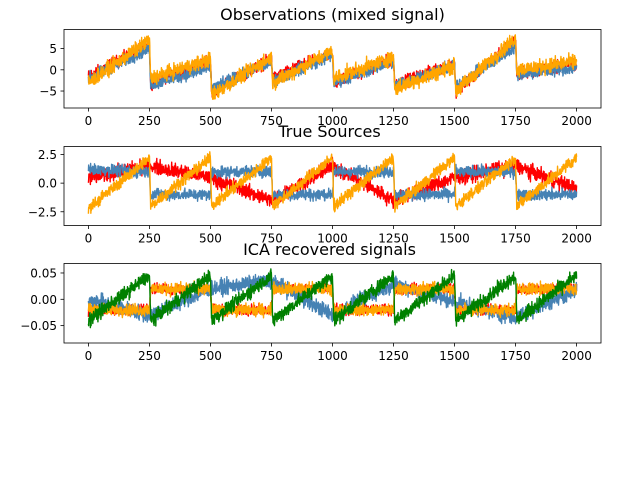  What do you see at coordinates (329, 249) in the screenshot?
I see `subplot-title: ICA recovered signals` at bounding box center [329, 249].